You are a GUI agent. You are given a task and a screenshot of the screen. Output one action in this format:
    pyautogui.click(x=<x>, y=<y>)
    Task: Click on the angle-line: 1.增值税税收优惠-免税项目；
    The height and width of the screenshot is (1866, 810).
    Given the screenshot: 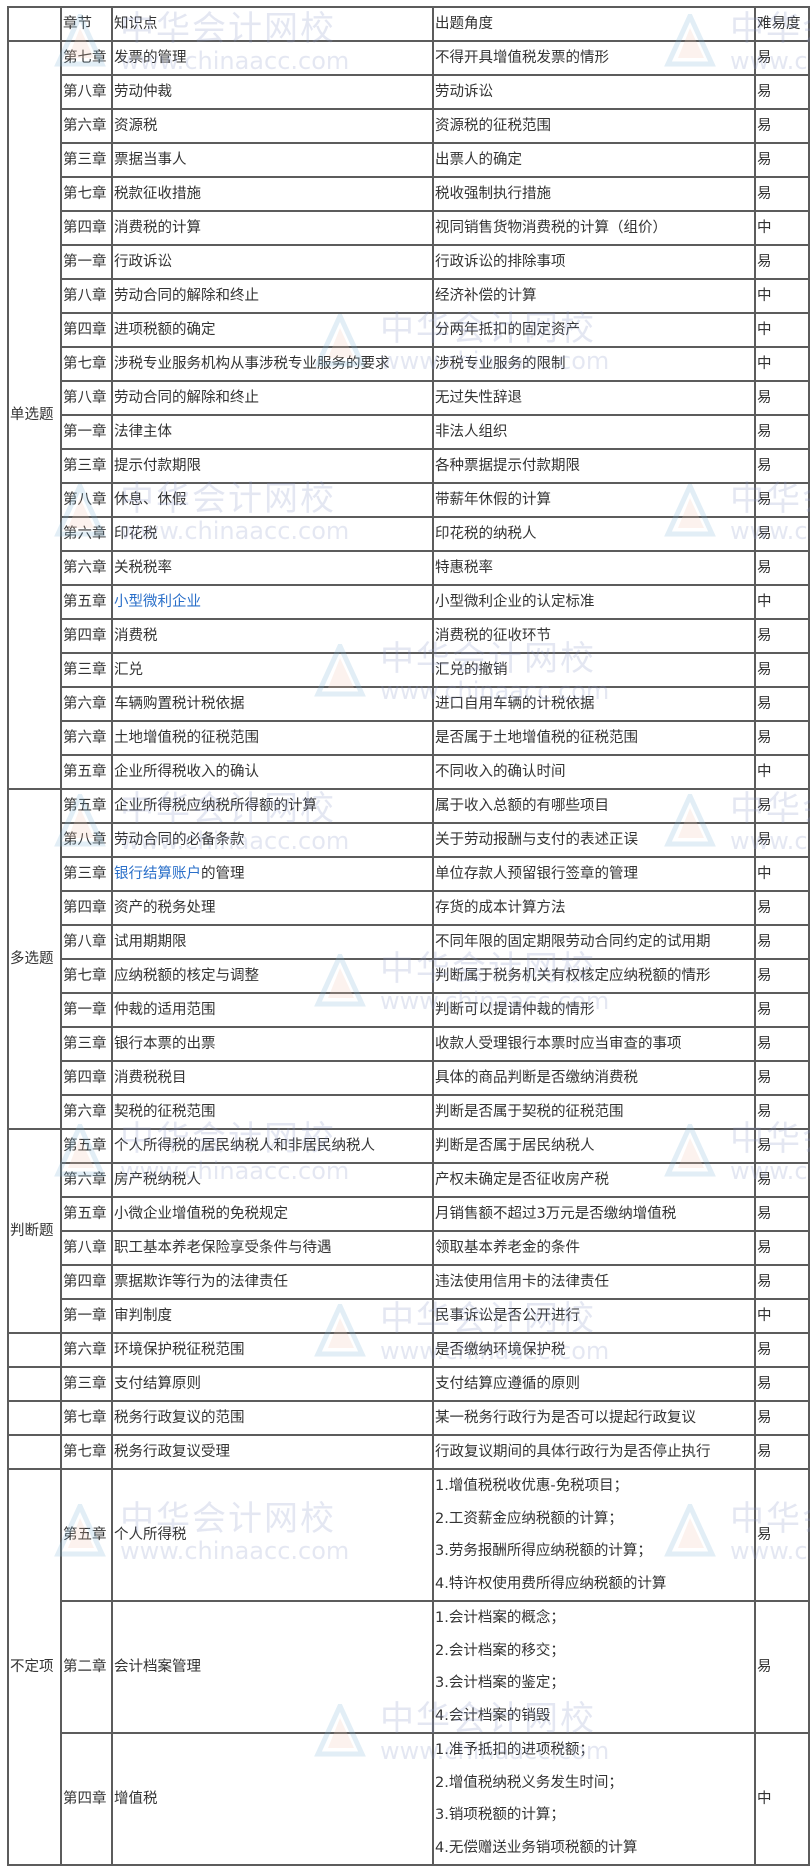 What is the action you would take?
    pyautogui.click(x=532, y=1486)
    